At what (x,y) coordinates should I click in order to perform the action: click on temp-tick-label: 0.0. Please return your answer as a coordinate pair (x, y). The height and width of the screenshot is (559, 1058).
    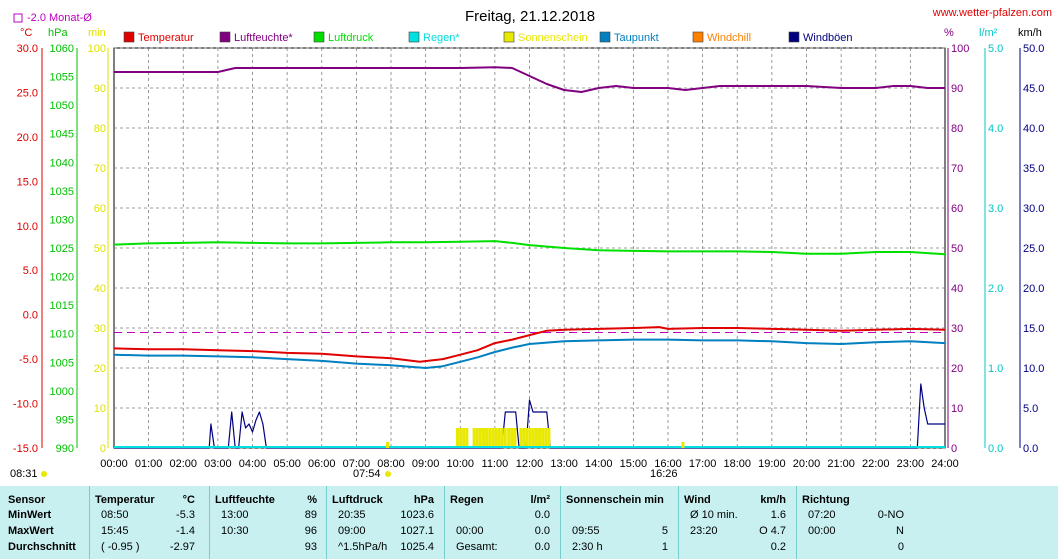
    Looking at the image, I should click on (30, 316).